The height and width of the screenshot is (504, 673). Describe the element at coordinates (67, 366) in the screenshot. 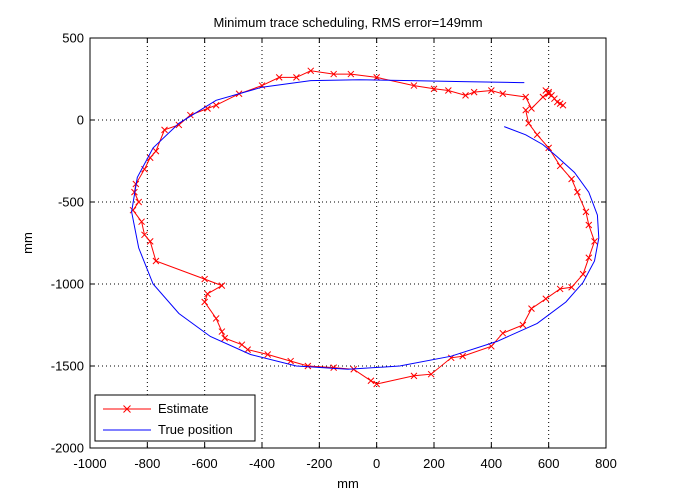

I see `y-tick-label: -1500` at that location.